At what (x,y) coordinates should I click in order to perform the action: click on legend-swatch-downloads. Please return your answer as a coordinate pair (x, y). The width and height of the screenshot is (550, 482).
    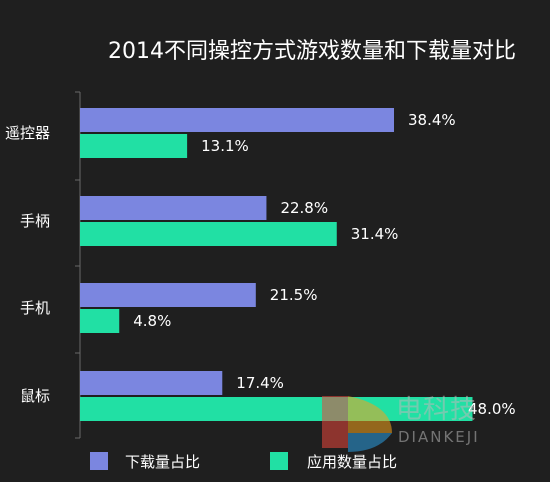
    Looking at the image, I should click on (99, 461).